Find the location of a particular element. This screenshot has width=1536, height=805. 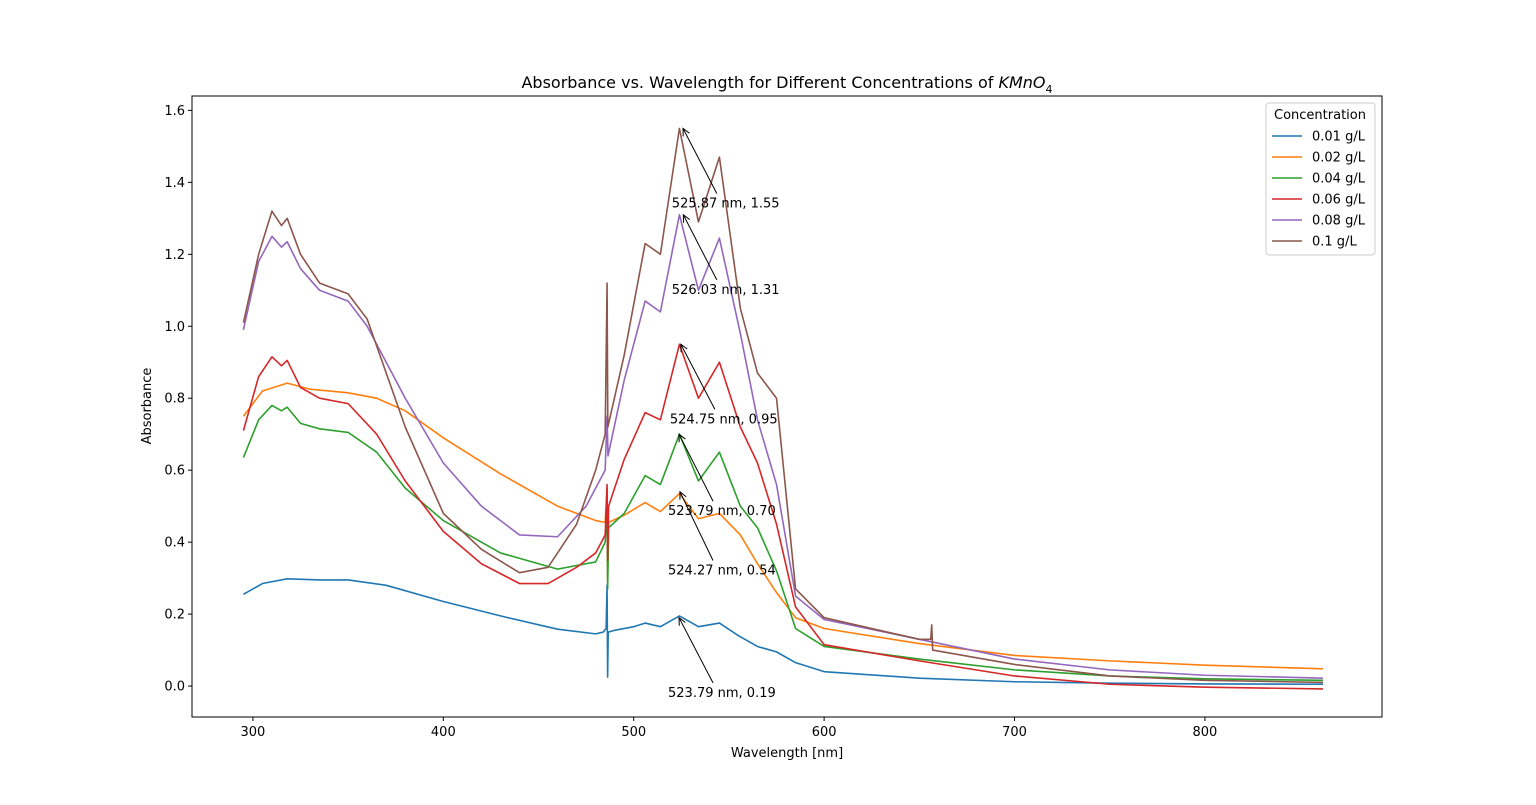

x-tick-label: 300 is located at coordinates (253, 732).